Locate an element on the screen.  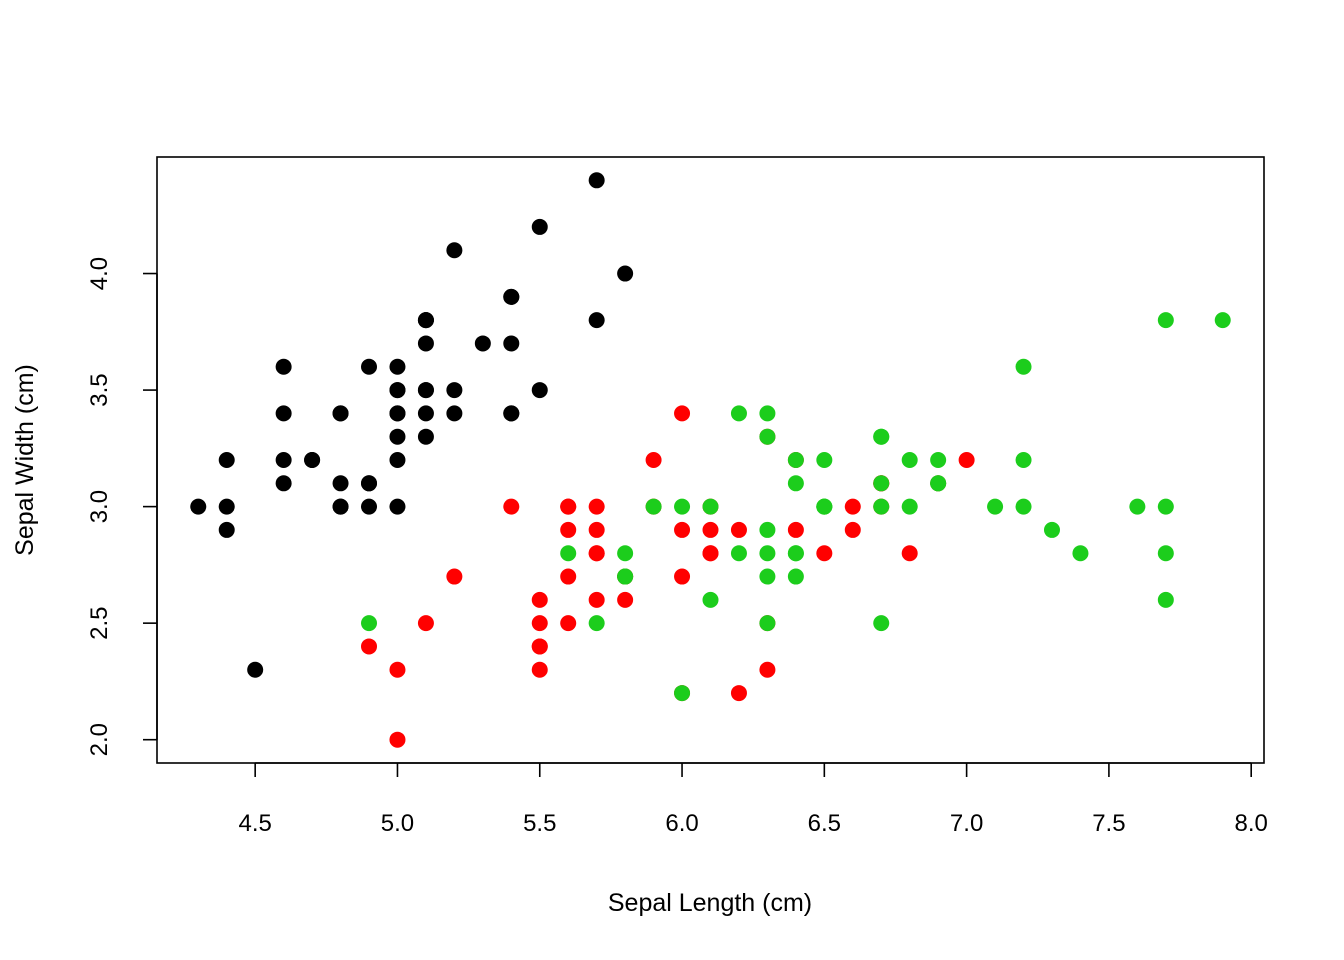
y-tick-label: 3.0 is located at coordinates (99, 506).